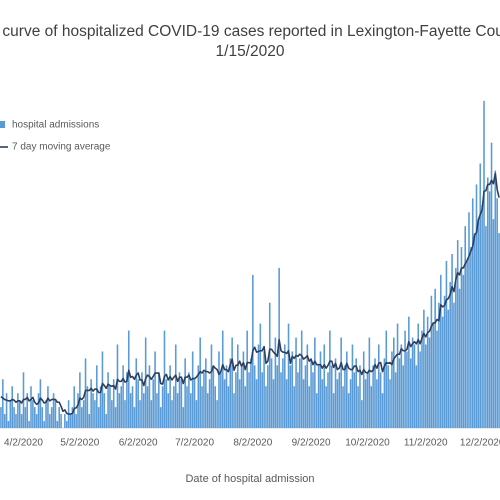 The image size is (500, 500). What do you see at coordinates (252, 443) in the screenshot?
I see `x-tick-label: 8/2/2020` at bounding box center [252, 443].